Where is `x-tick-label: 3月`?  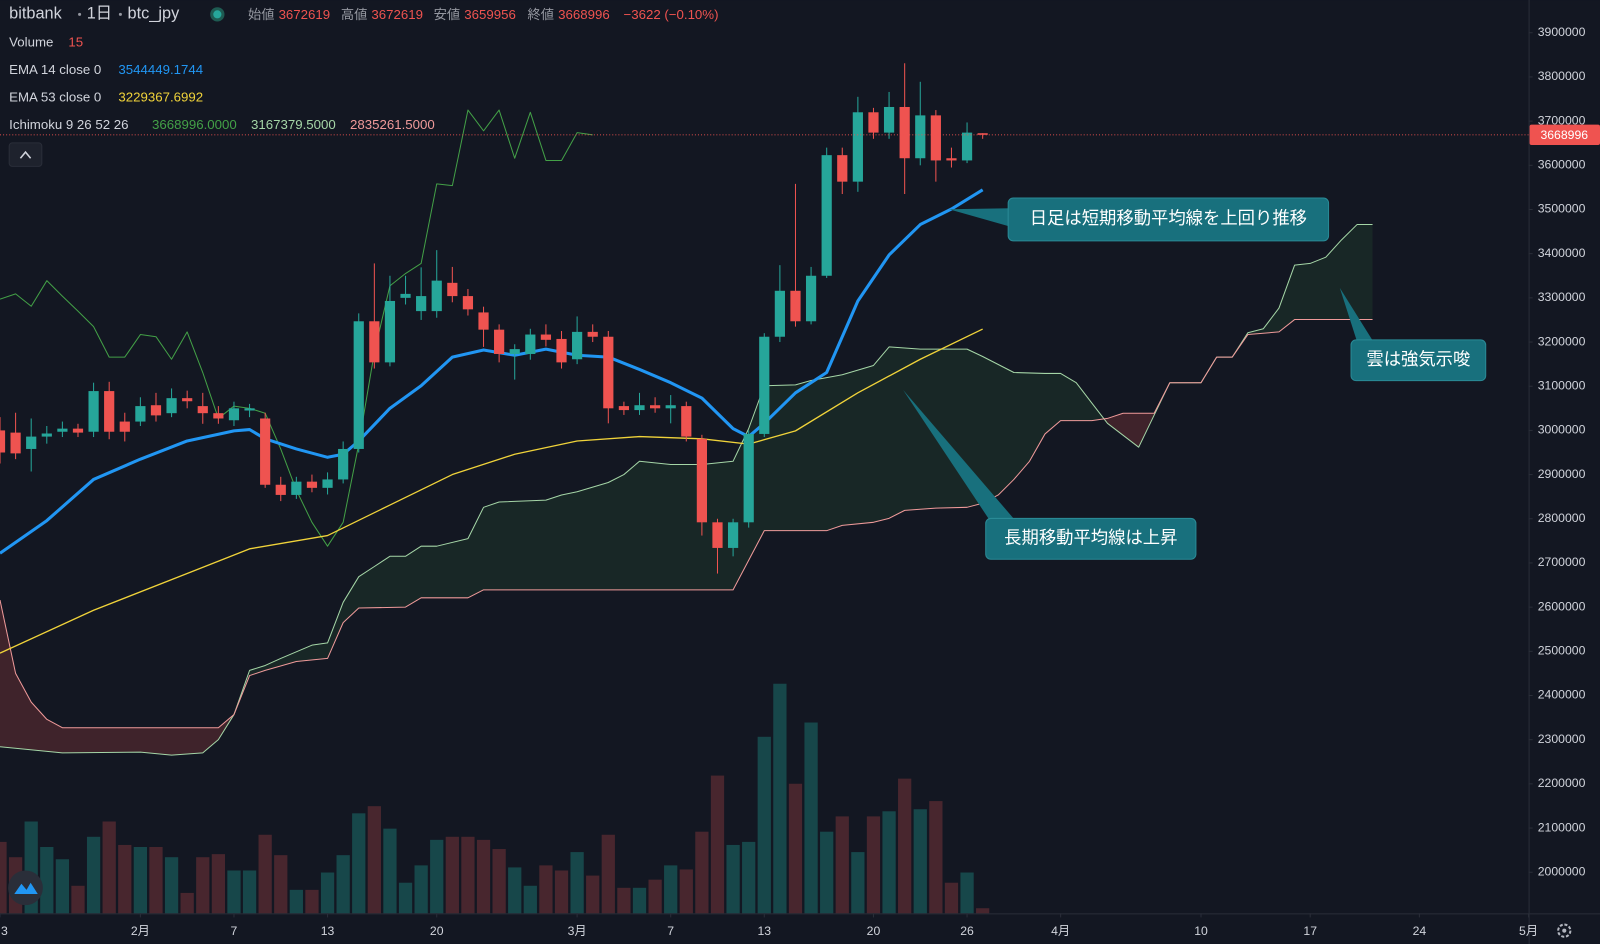
x-tick-label: 3月 is located at coordinates (577, 931).